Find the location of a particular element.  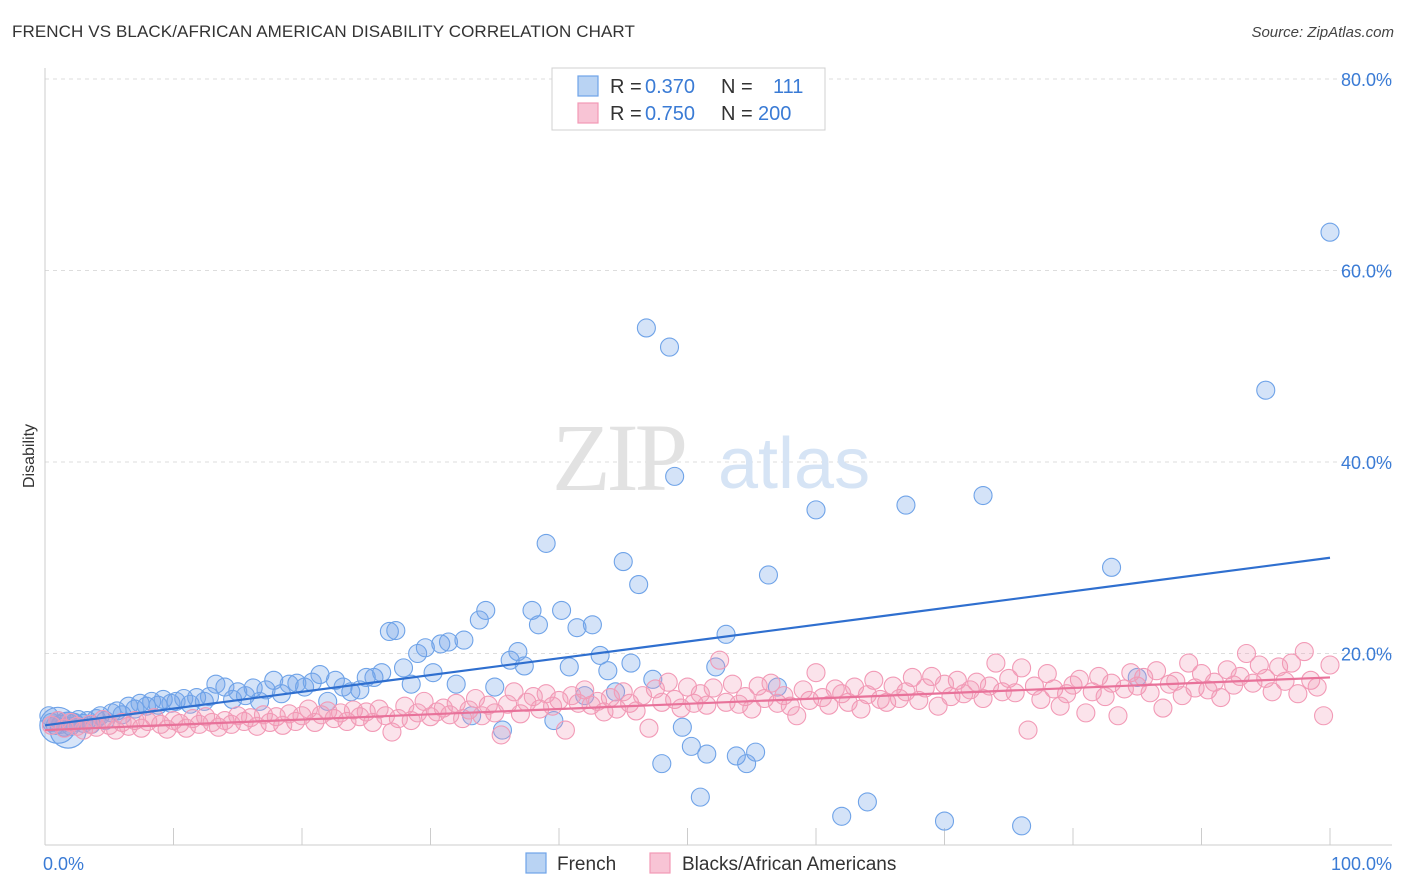

y-tick-label-1: 40.0% is located at coordinates (1366, 463).